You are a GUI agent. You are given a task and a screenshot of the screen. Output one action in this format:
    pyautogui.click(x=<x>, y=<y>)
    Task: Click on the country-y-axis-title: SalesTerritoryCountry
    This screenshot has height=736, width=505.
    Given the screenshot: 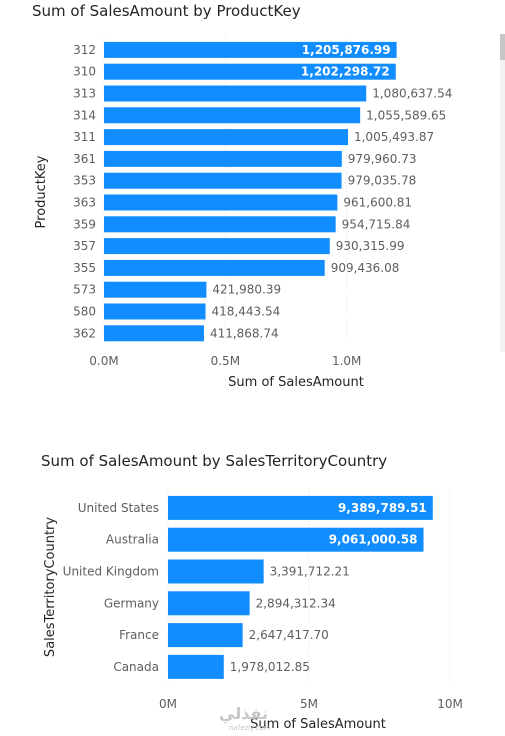 What is the action you would take?
    pyautogui.click(x=50, y=587)
    